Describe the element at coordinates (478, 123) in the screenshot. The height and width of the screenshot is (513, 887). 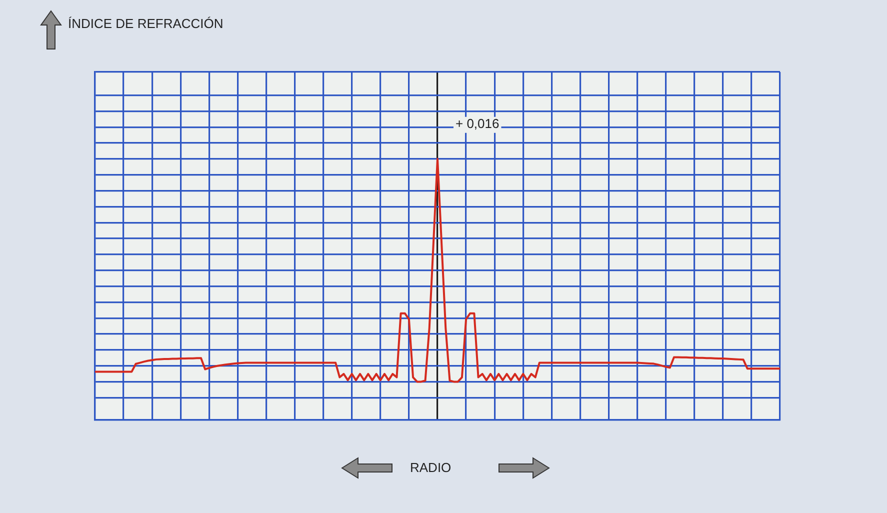
I see `text: + 0,016` at that location.